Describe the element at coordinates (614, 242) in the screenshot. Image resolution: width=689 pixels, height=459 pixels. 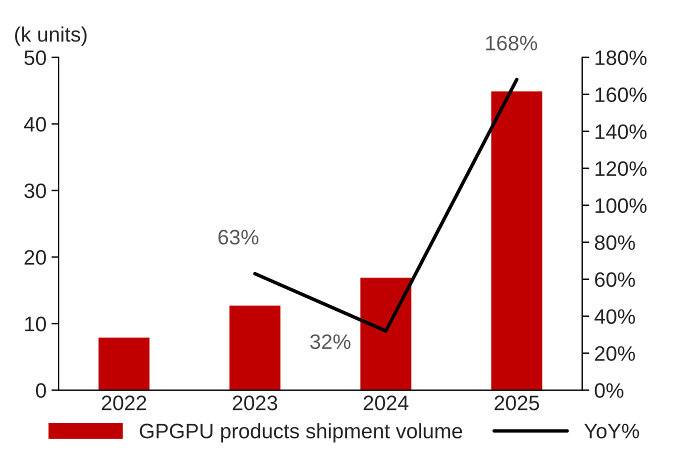
I see `y2-tick-label: 80%` at that location.